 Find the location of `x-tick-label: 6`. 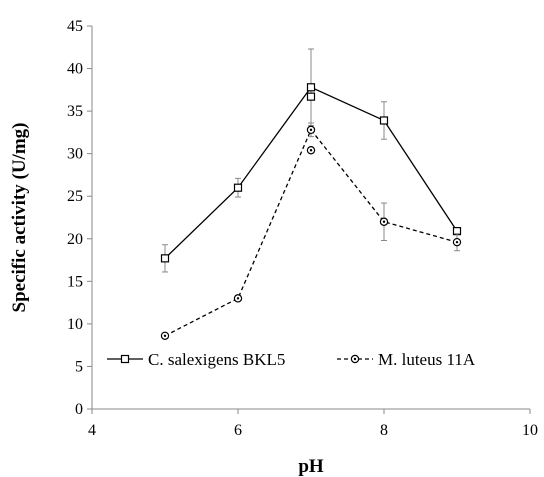

x-tick-label: 6 is located at coordinates (238, 430).